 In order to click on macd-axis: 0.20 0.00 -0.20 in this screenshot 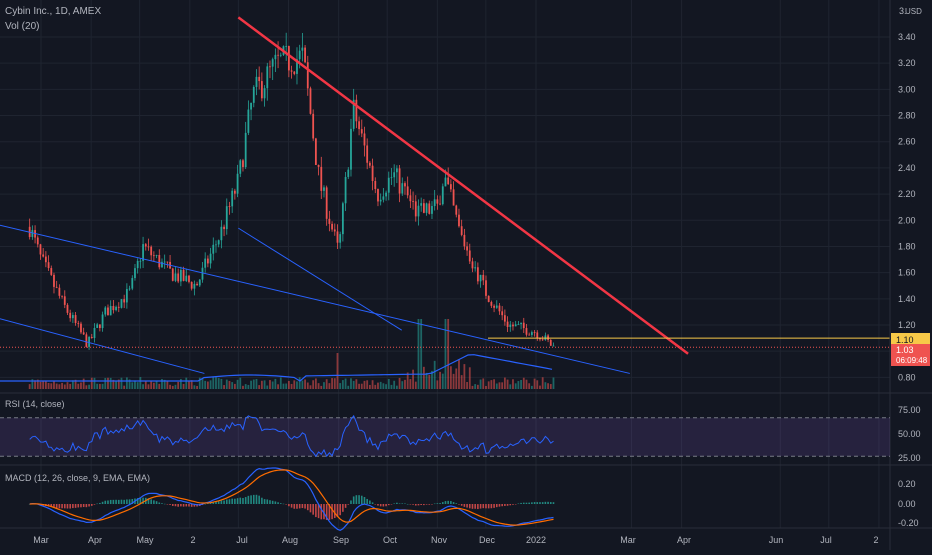, I will do `click(908, 503)`.